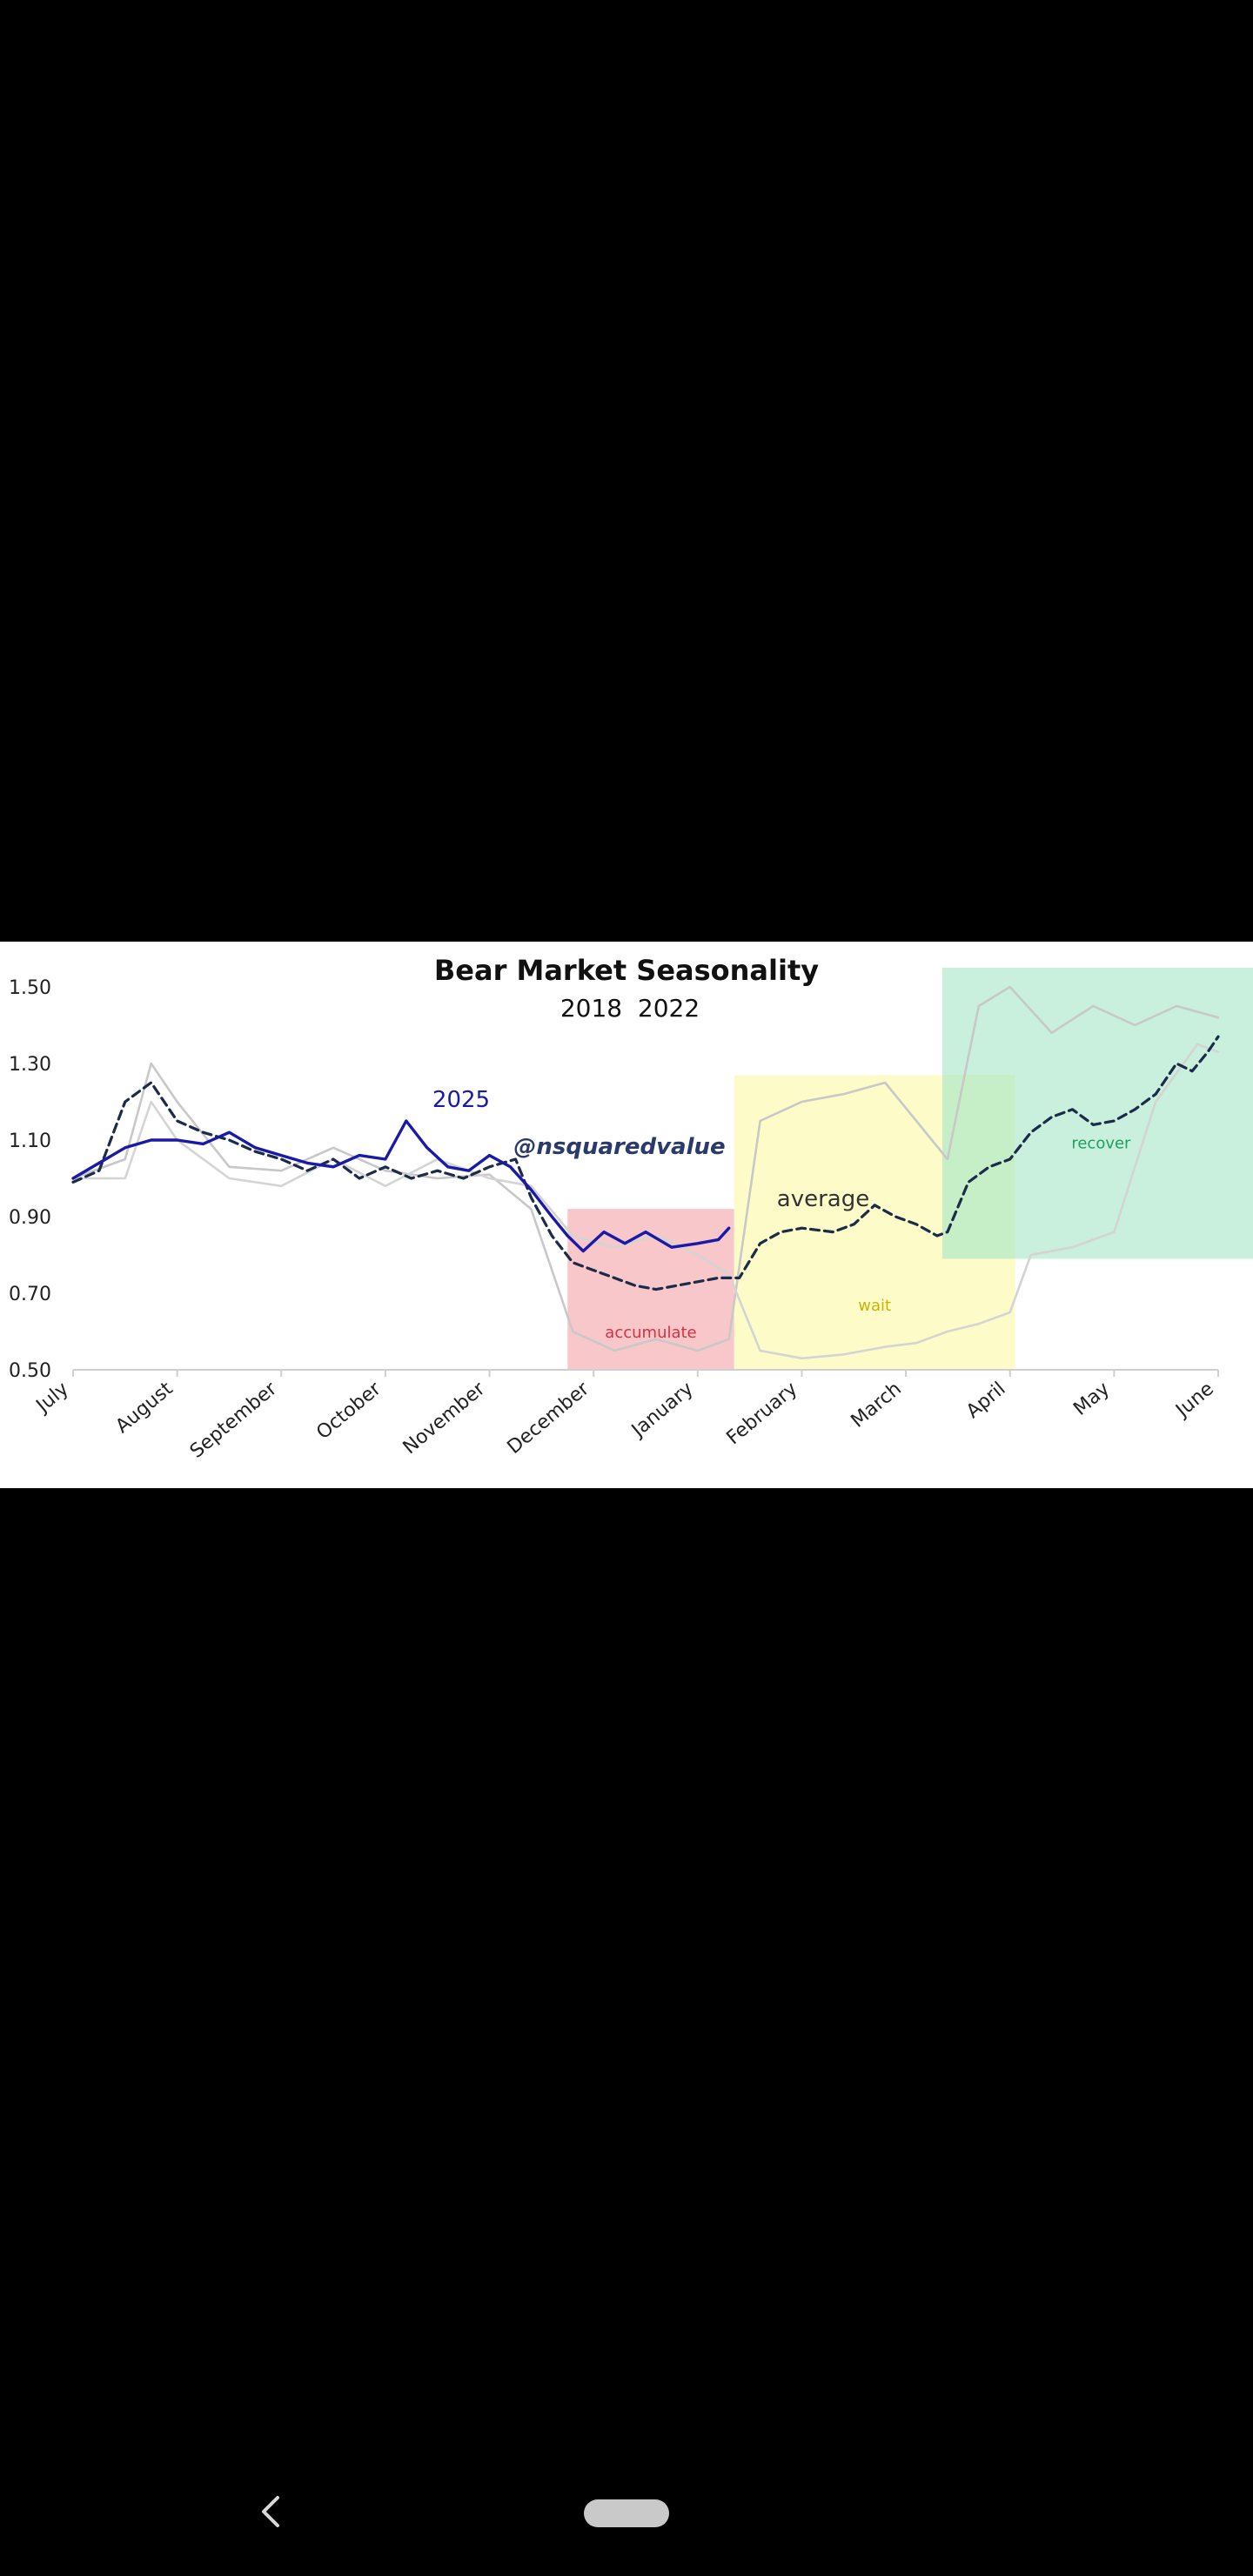 The image size is (1253, 2576). Describe the element at coordinates (630, 1008) in the screenshot. I see `chart-subtitle: 2018 2022` at that location.